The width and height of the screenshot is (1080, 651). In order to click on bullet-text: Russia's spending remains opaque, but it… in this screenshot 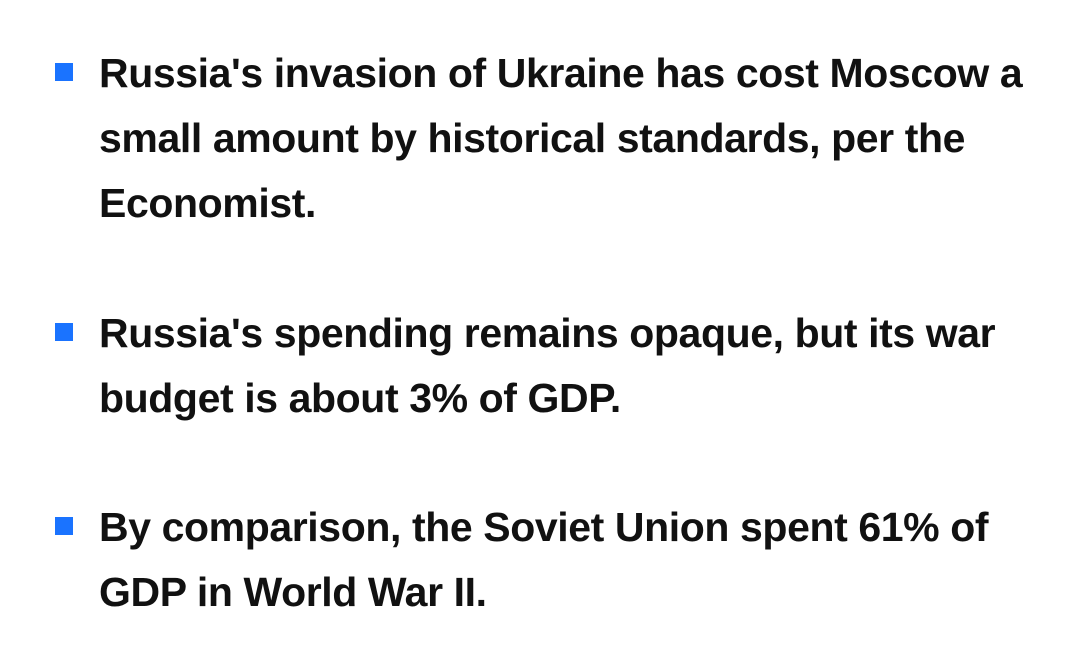, I will do `click(547, 365)`.